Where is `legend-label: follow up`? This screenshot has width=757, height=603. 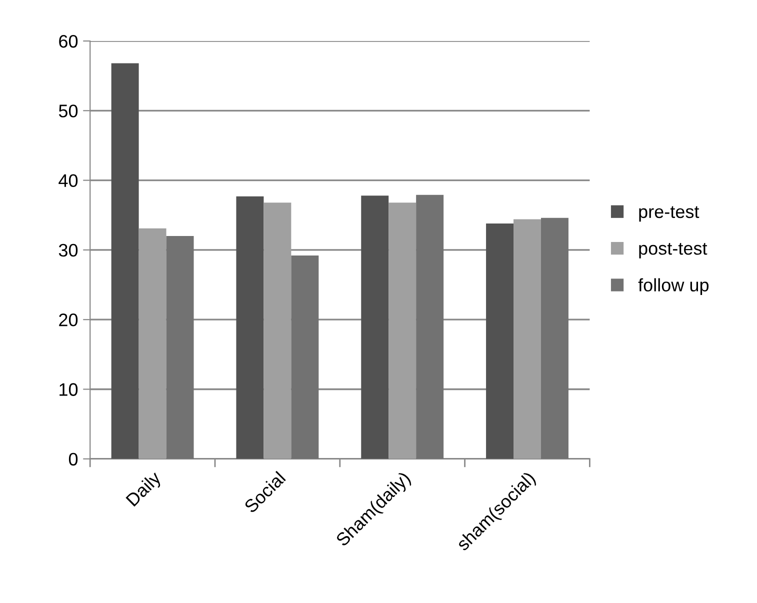 legend-label: follow up is located at coordinates (673, 287).